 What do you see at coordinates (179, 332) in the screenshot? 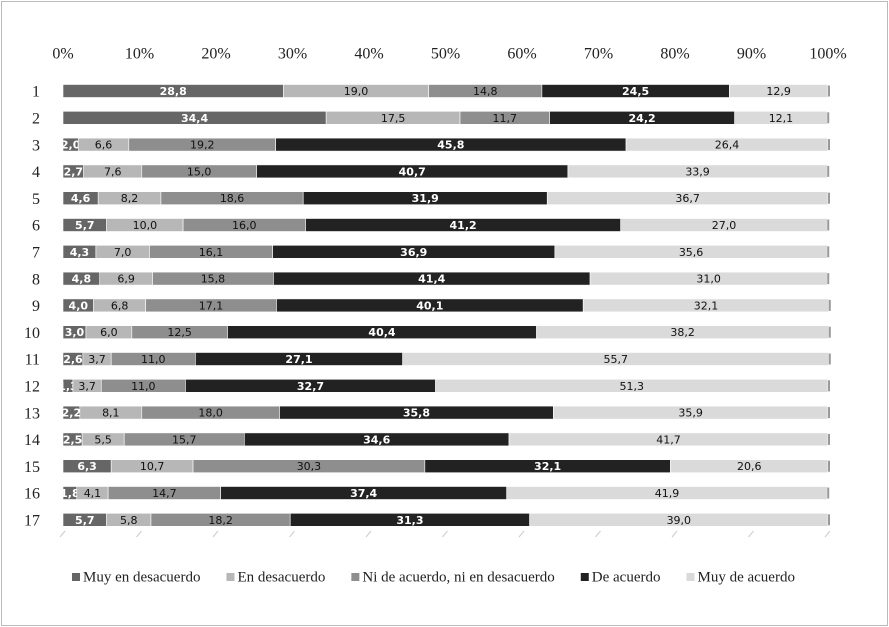
I see `value-label: 12,5` at bounding box center [179, 332].